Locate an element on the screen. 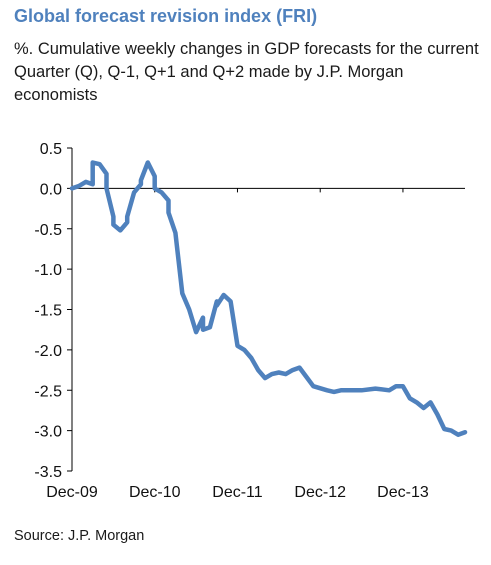 The image size is (491, 565). x-tick-label: Dec-10 is located at coordinates (155, 492).